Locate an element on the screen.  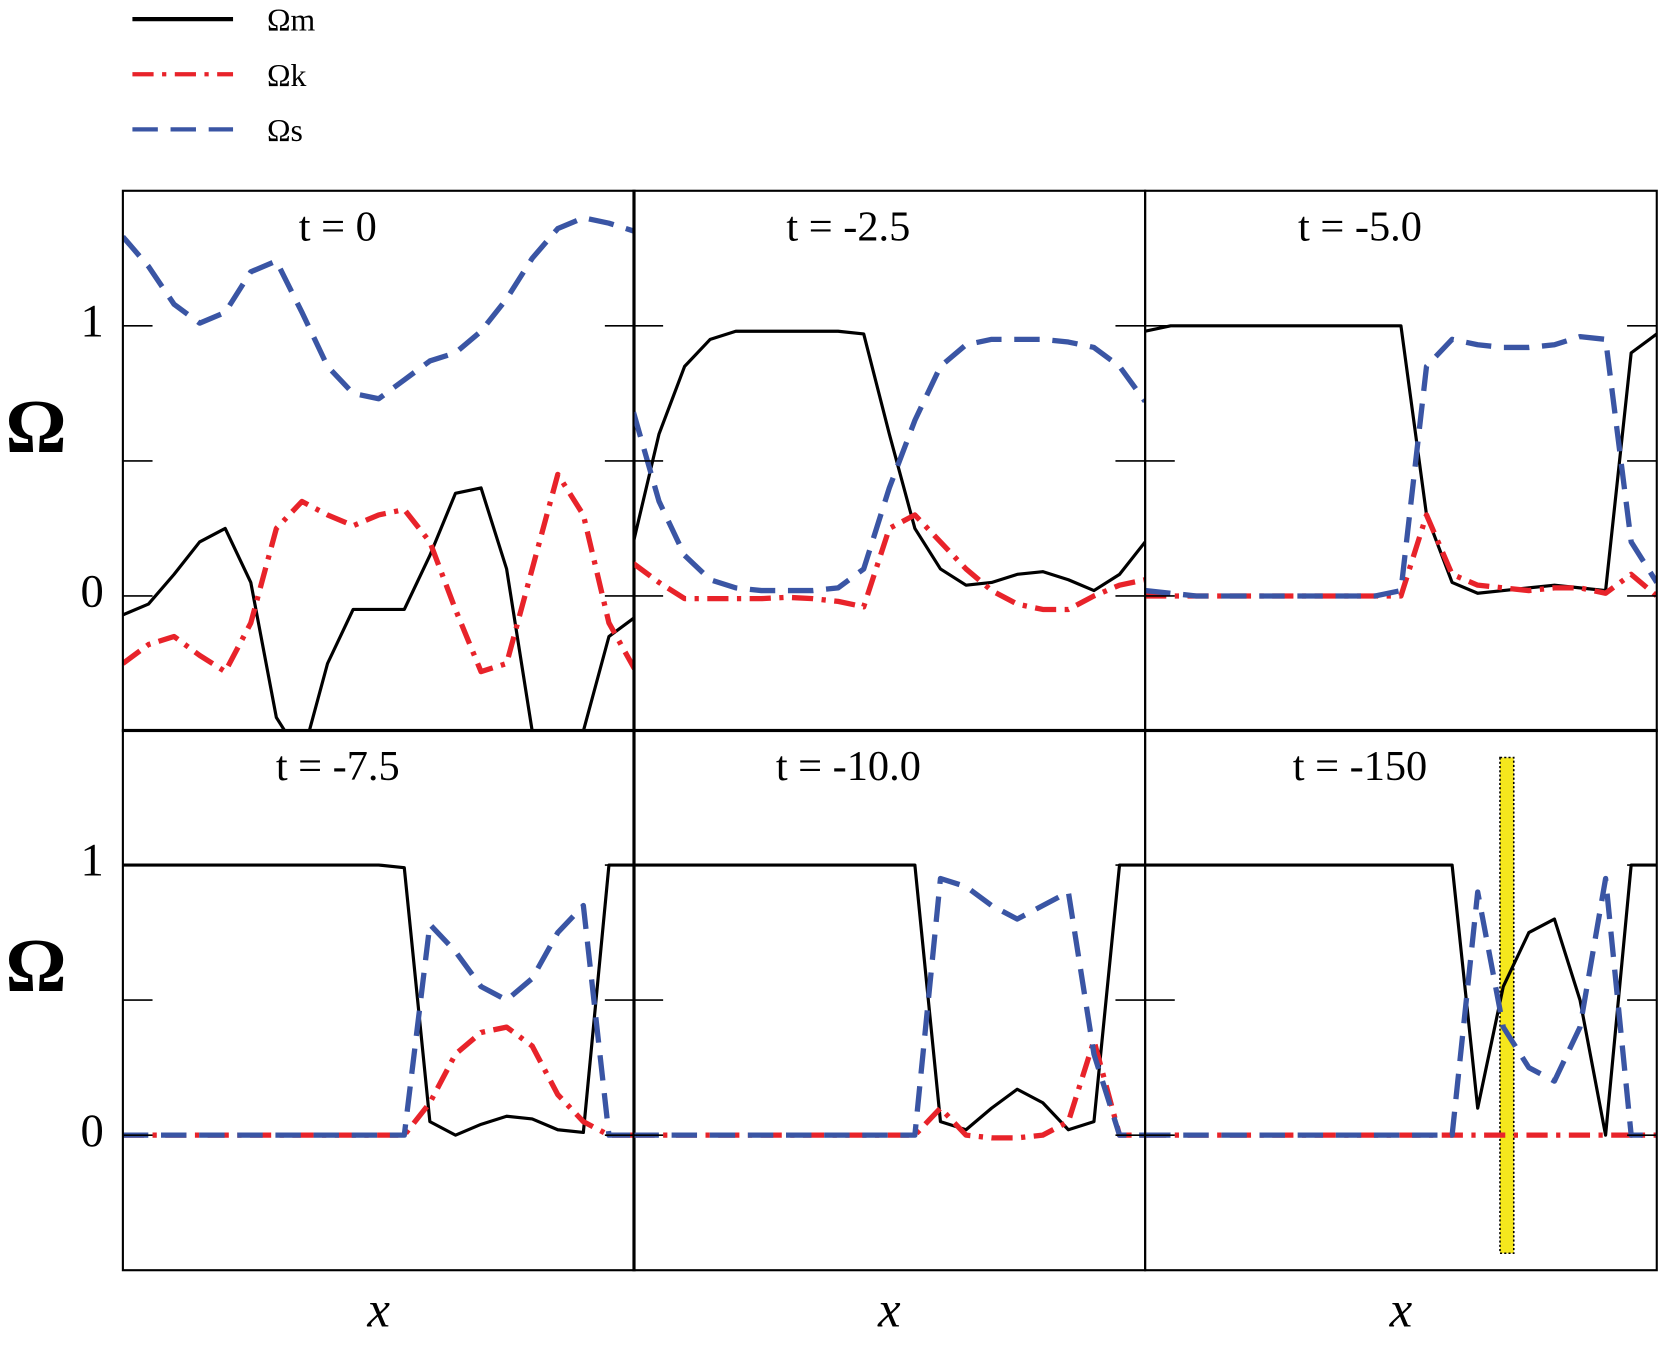
legend-label: Ωs is located at coordinates (285, 130).